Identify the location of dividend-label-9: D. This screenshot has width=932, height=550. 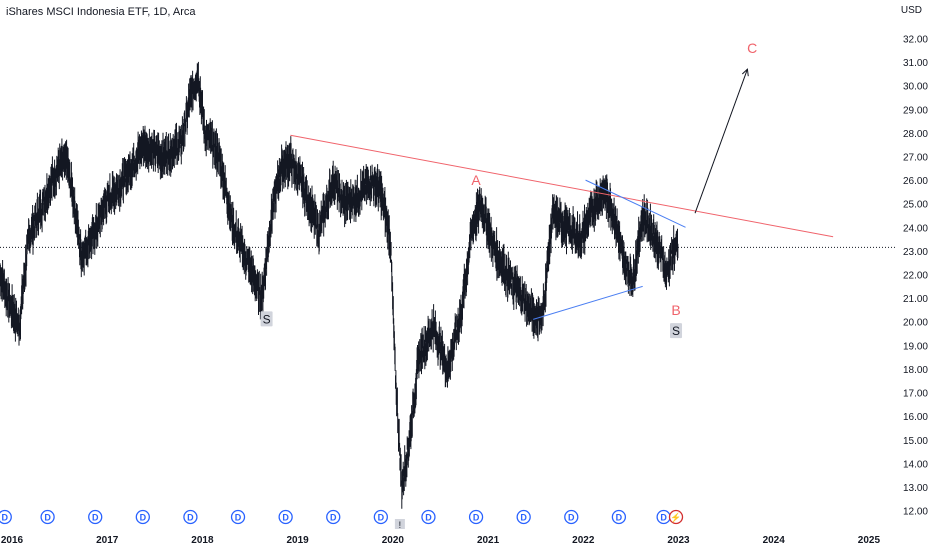
(428, 518).